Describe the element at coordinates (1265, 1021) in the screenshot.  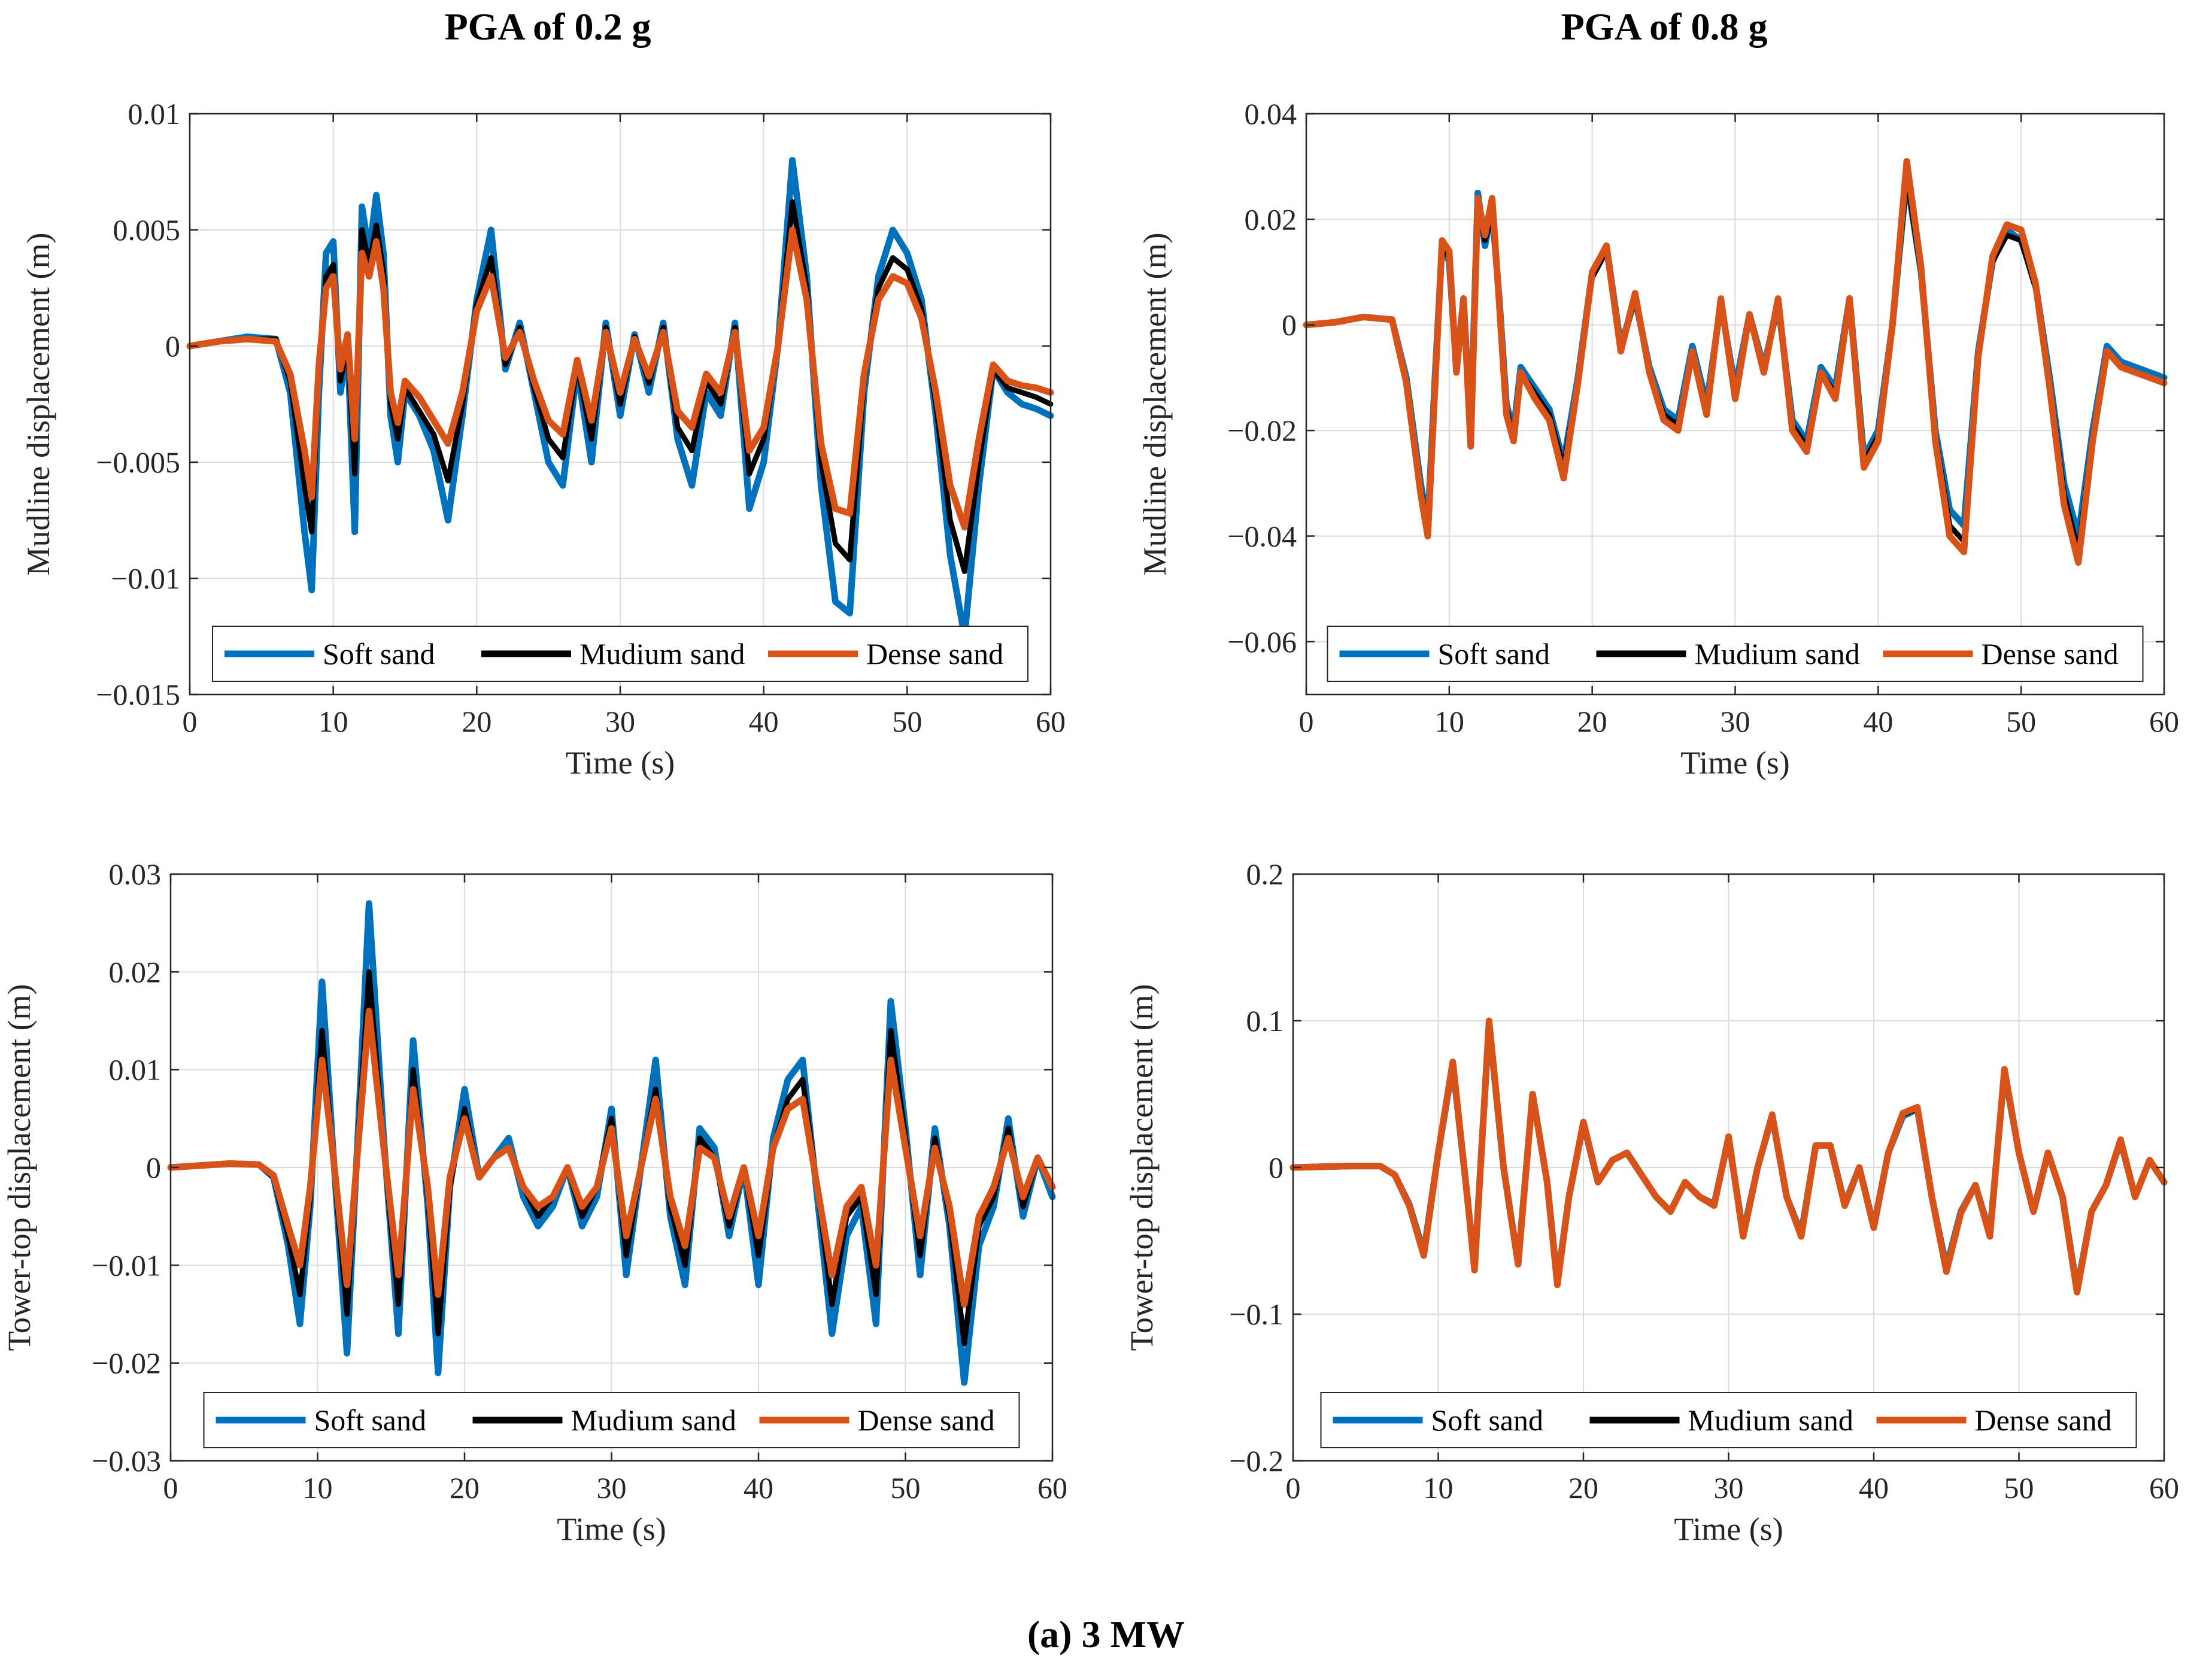
I see `y-tick-label: 0.1` at that location.